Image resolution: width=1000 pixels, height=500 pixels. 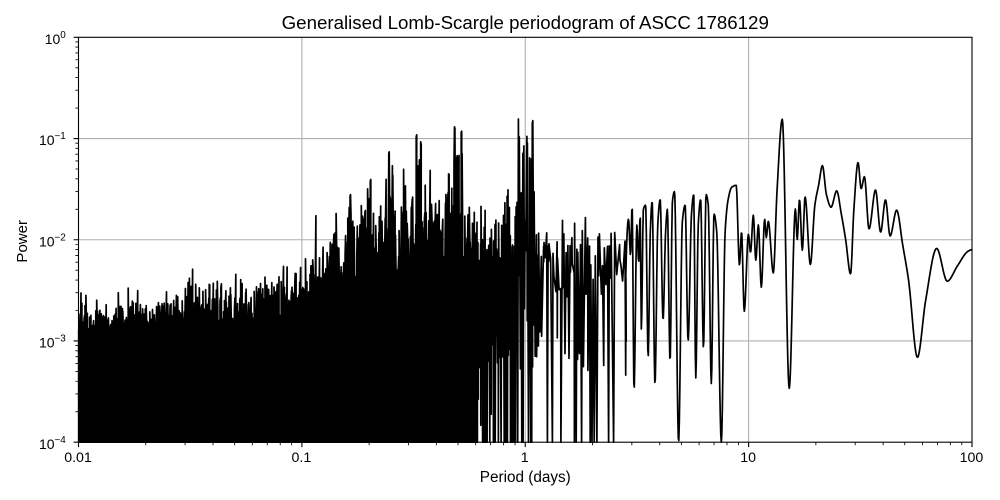 I want to click on svg-text: 0.01, so click(x=78, y=458).